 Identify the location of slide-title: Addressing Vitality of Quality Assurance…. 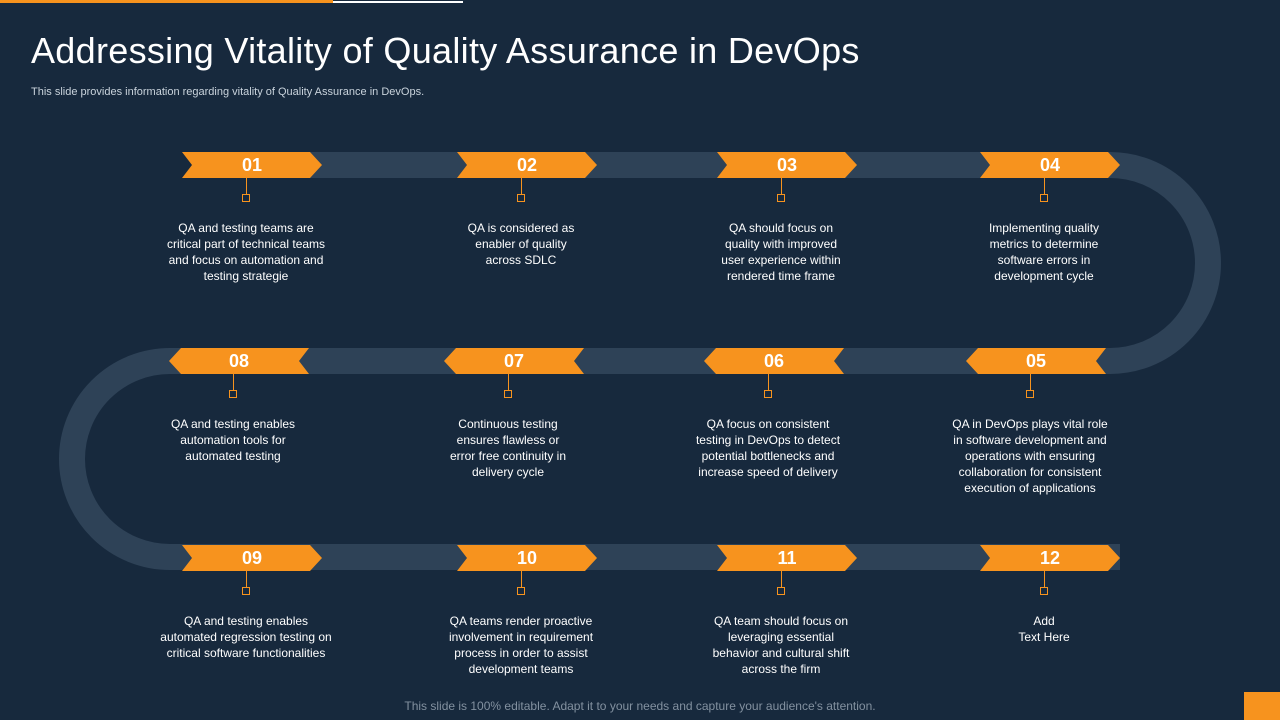
(445, 50).